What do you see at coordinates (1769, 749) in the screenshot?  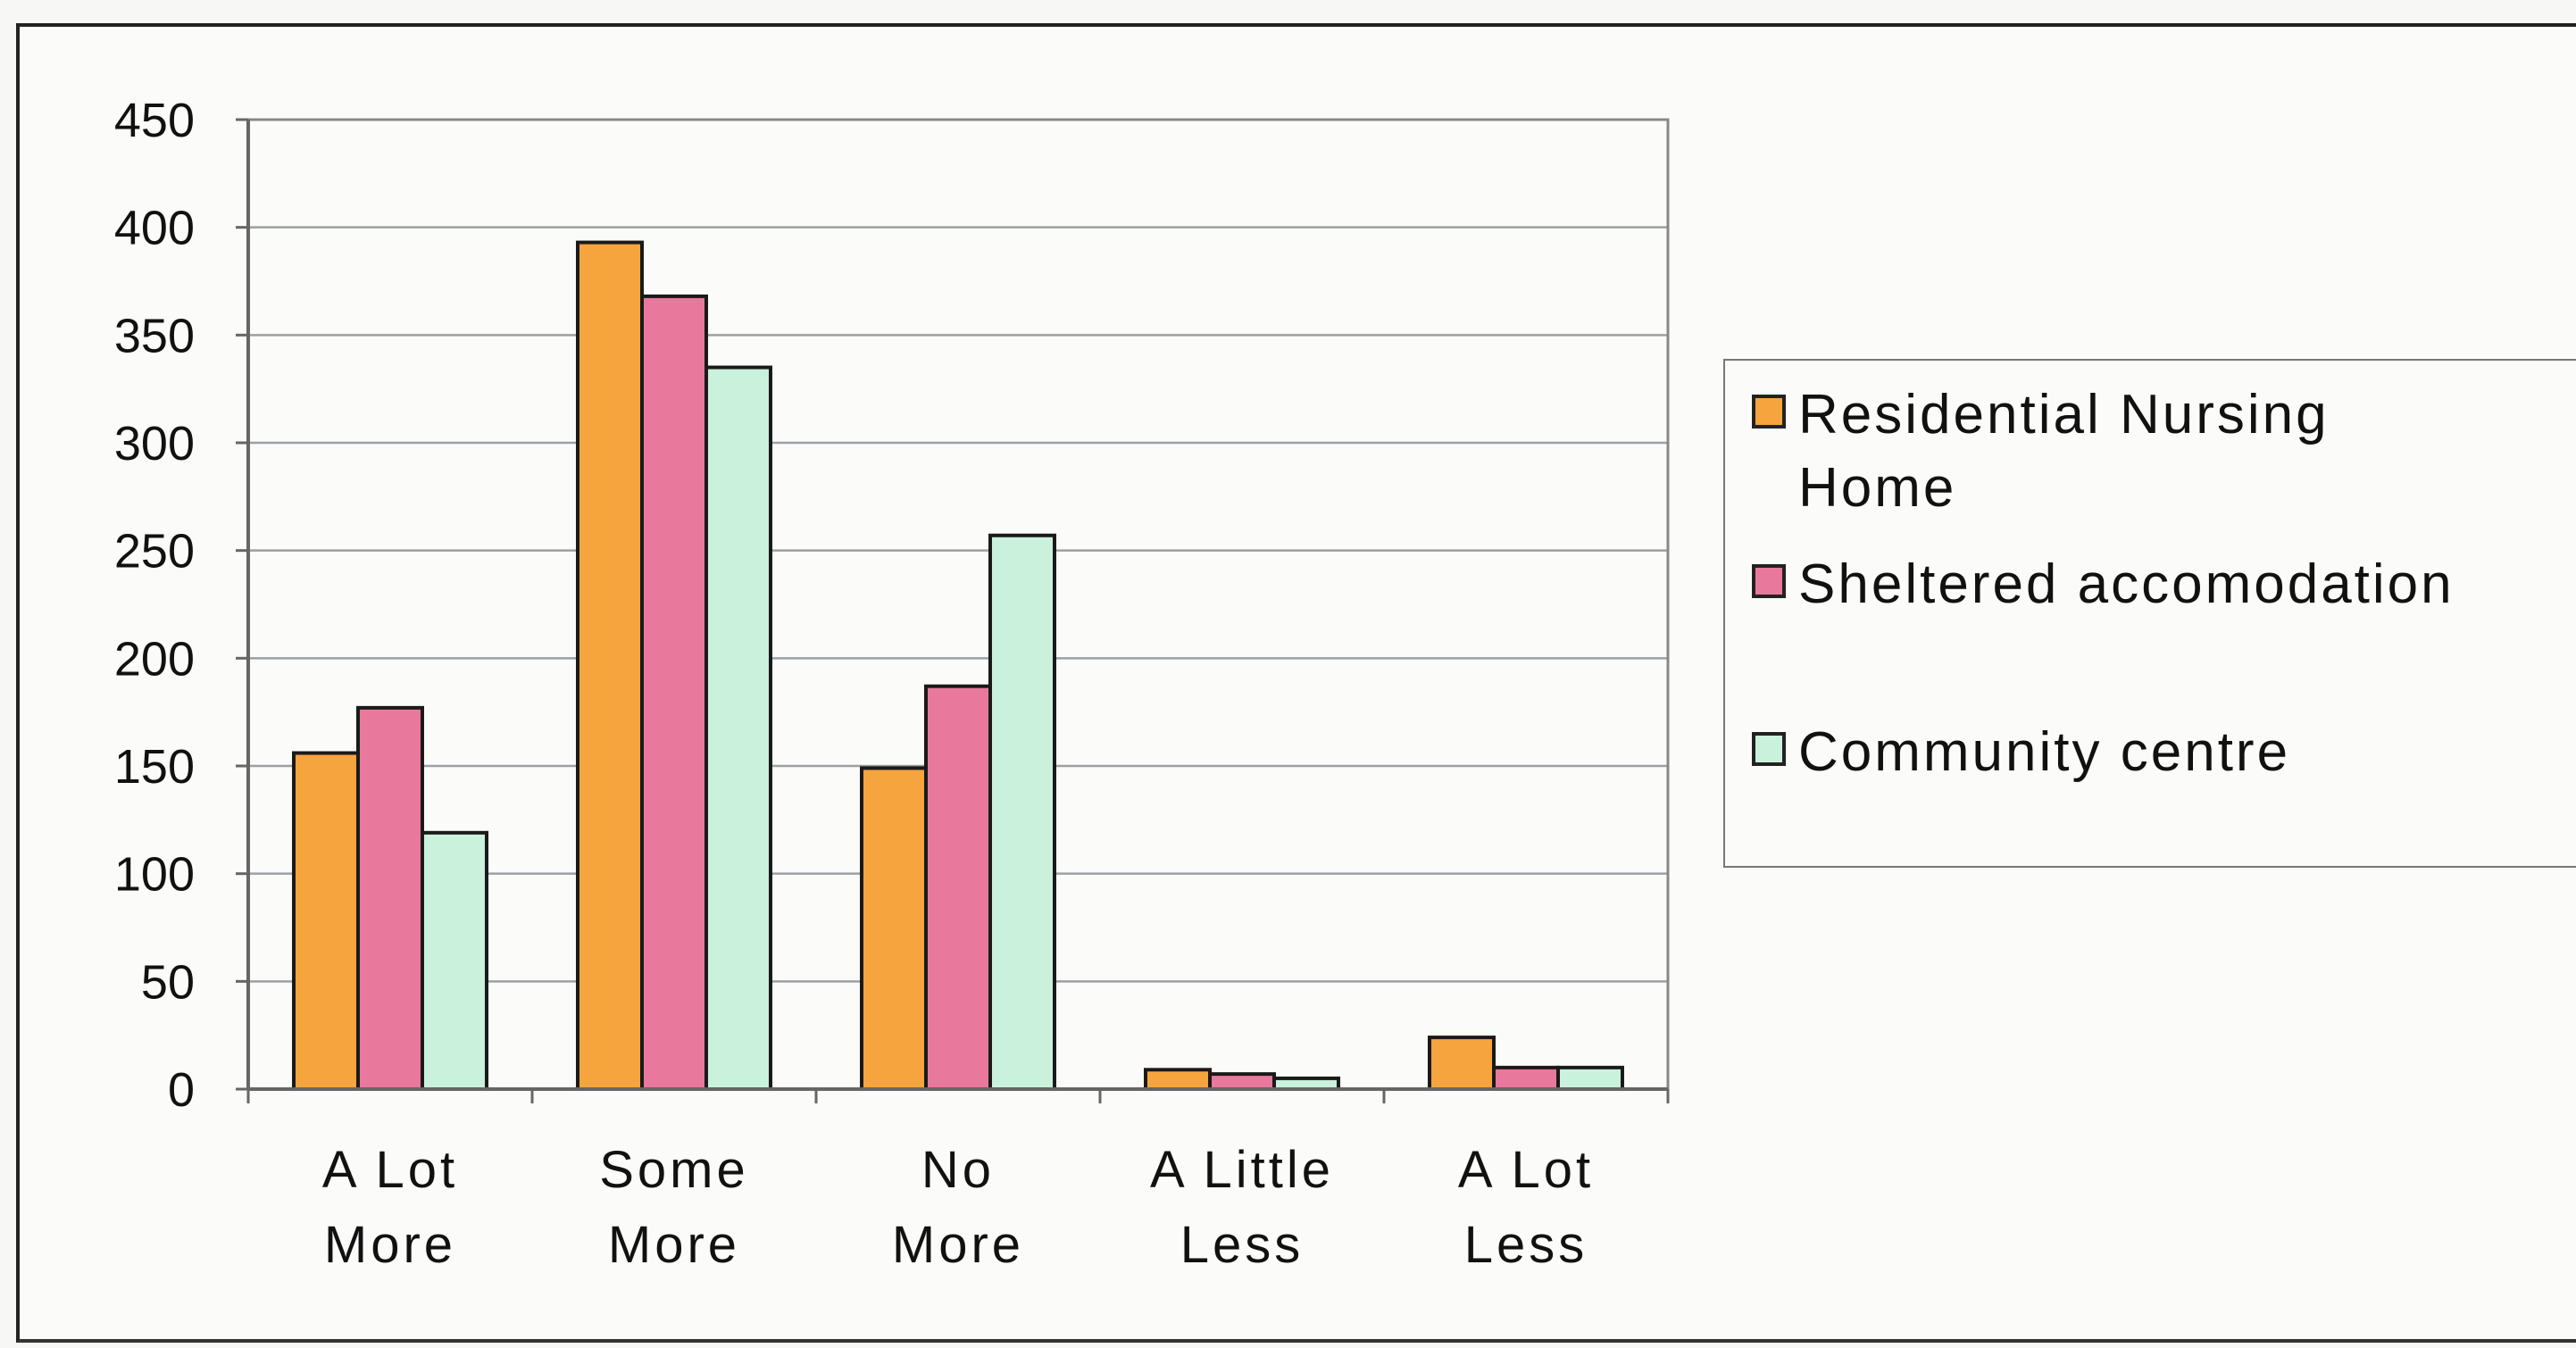 I see `legend-swatch-community-centre` at bounding box center [1769, 749].